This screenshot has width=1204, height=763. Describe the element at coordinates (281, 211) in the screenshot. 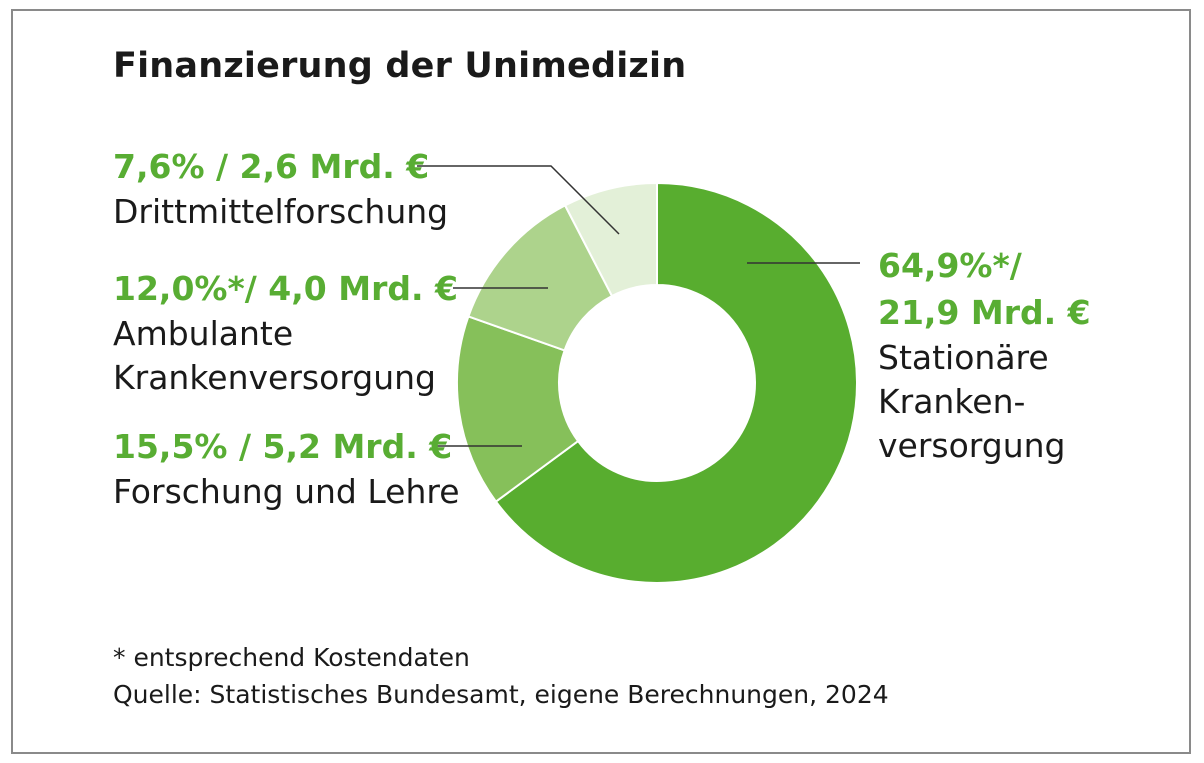

I see `category-drittmittelforschung: Drittmittelforschung` at that location.